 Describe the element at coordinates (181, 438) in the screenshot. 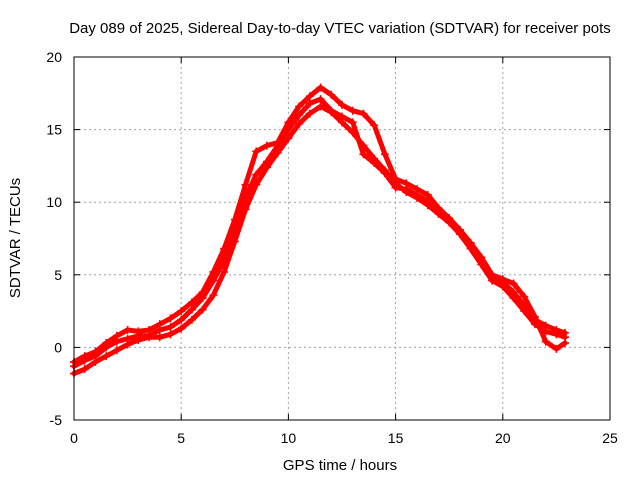

I see `x-tick-label: 5` at that location.